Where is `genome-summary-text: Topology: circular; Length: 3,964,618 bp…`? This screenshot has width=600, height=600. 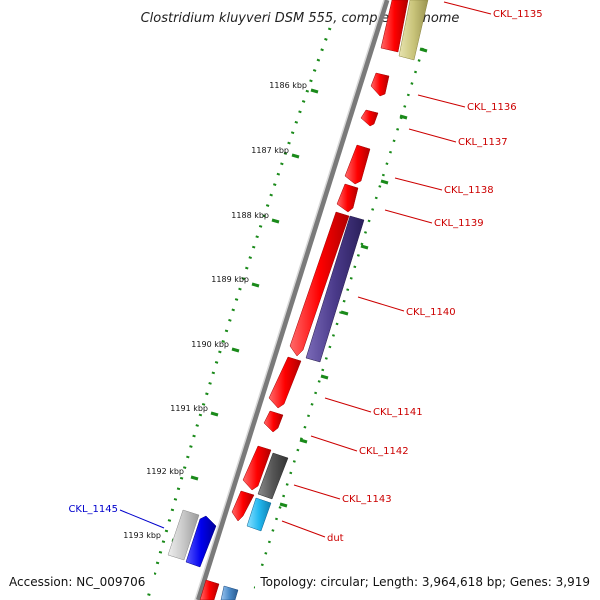 genome-summary-text: Topology: circular; Length: 3,964,618 bp… is located at coordinates (424, 582).